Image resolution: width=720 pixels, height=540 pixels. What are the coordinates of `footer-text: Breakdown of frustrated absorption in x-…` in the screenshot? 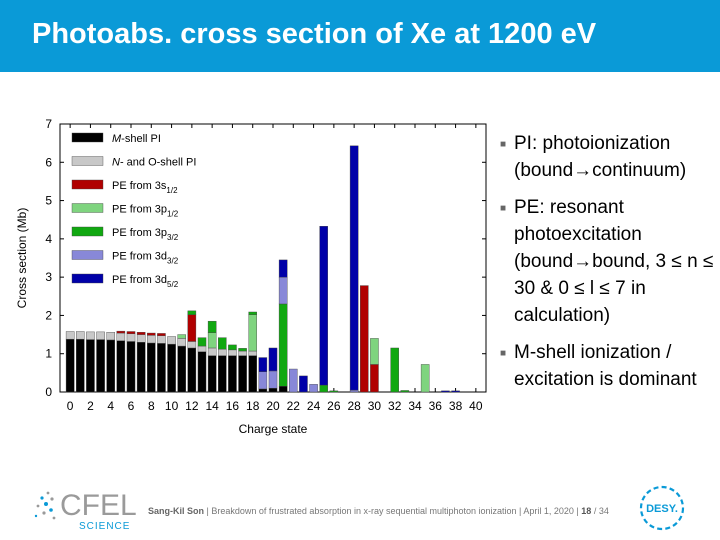 It's located at (395, 511).